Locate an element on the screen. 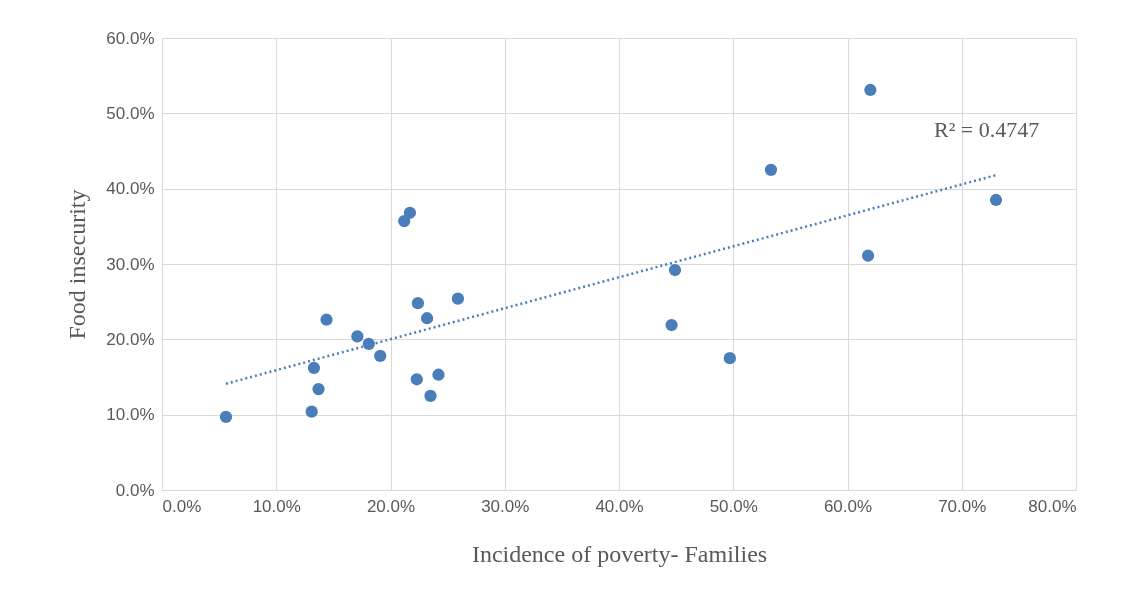 The width and height of the screenshot is (1133, 597). x-tick-label: 30.0% is located at coordinates (505, 506).